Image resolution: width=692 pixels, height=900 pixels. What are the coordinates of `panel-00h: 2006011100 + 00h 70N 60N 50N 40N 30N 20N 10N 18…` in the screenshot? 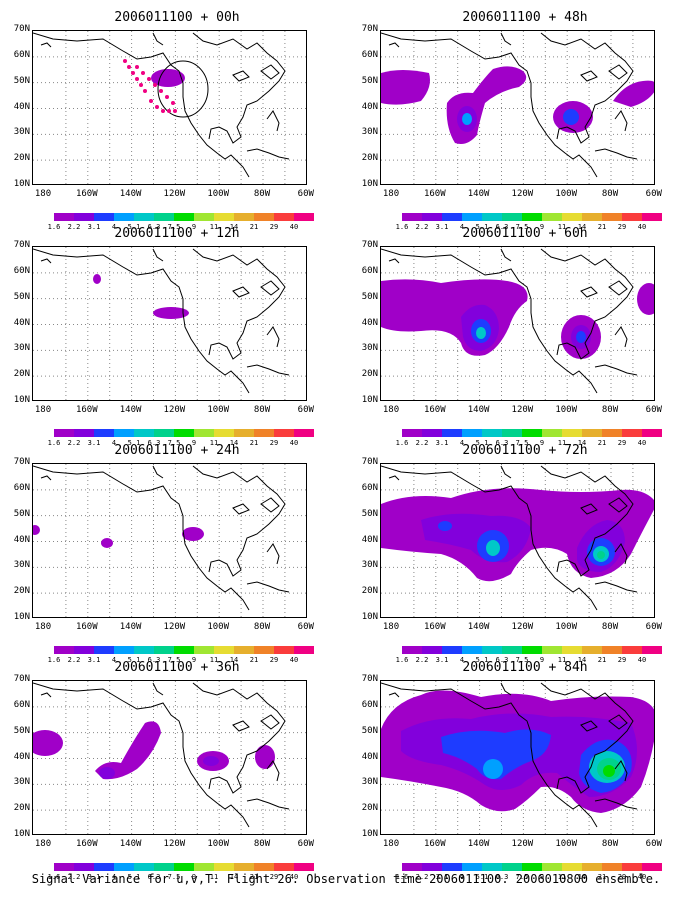 It's located at (168, 120).